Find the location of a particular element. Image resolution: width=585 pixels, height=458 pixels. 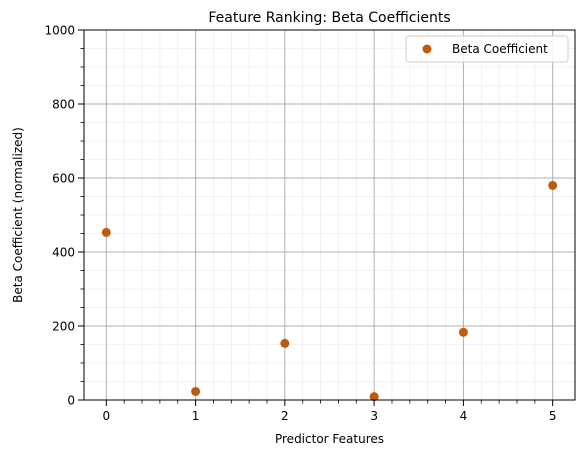

legend-marker is located at coordinates (427, 49).